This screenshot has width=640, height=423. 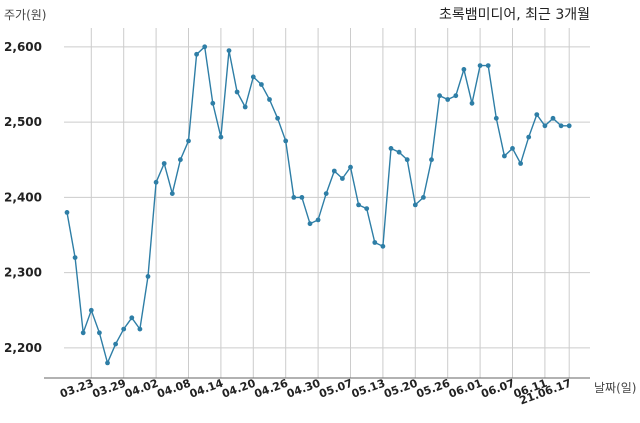 I want to click on x-axis-label: 날짜(일), so click(x=615, y=388).